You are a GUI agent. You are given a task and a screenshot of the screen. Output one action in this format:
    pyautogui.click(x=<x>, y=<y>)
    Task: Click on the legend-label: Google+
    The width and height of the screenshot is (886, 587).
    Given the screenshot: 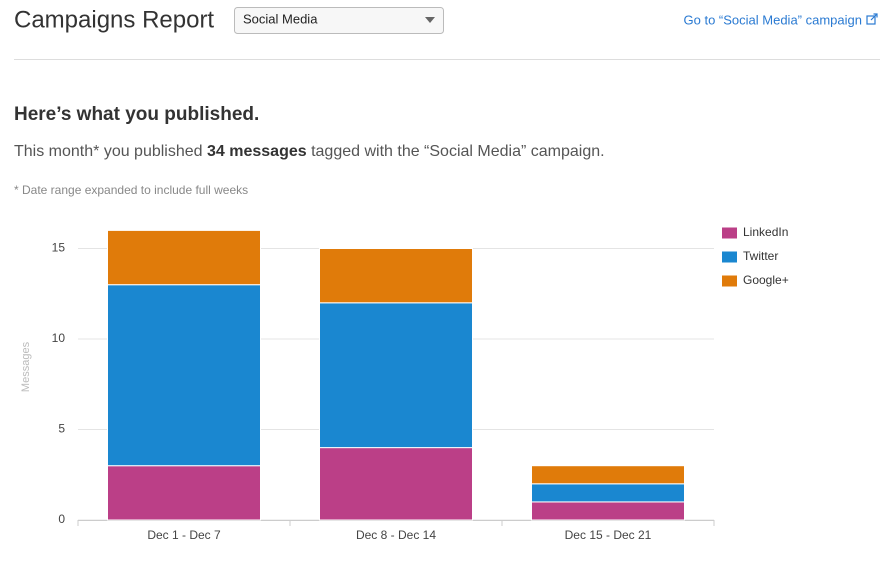 What is the action you would take?
    pyautogui.click(x=766, y=280)
    